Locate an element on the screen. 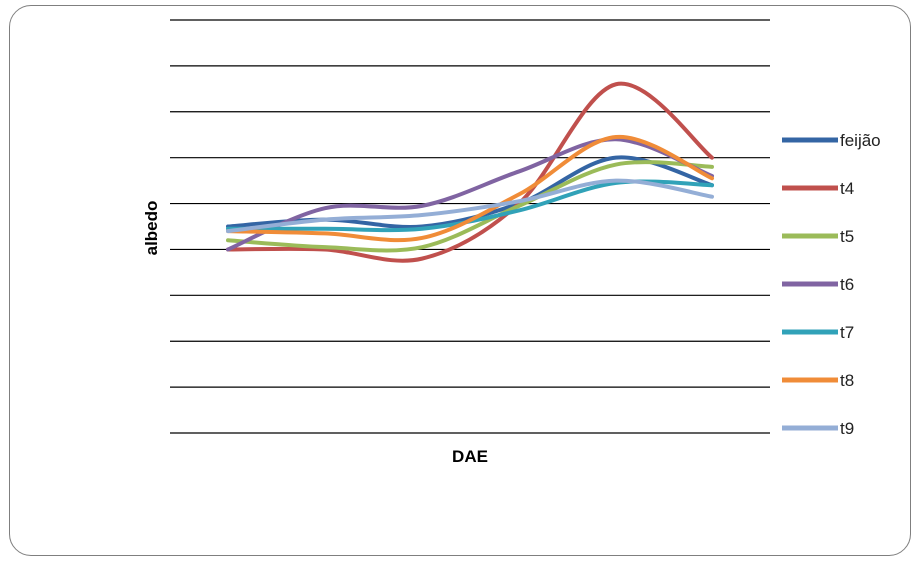 The height and width of the screenshot is (561, 916). legend-label-feijão: feijão is located at coordinates (860, 140).